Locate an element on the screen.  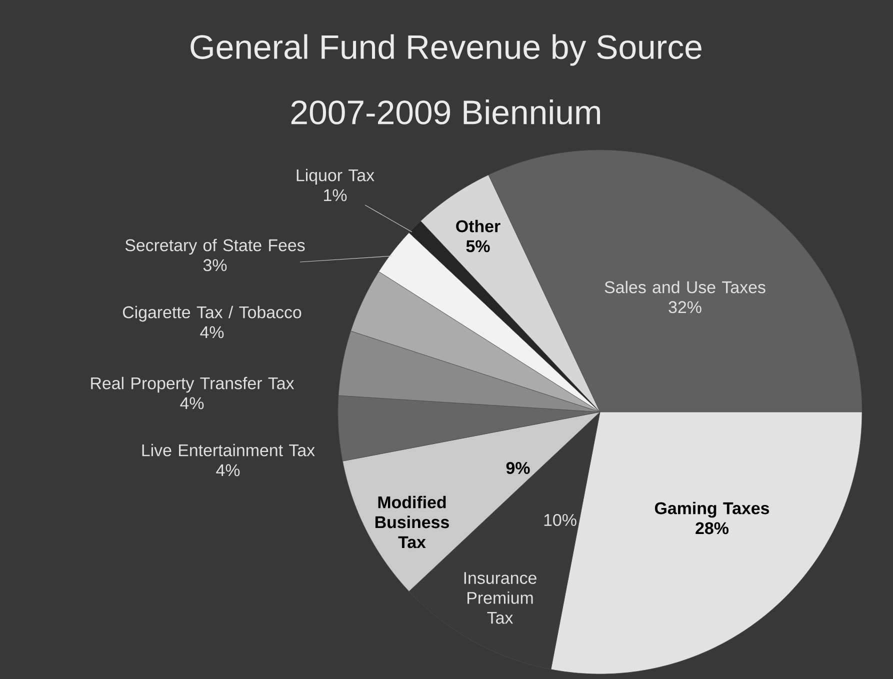
chart-subtitle: 2007-2009 Biennium is located at coordinates (445, 112).